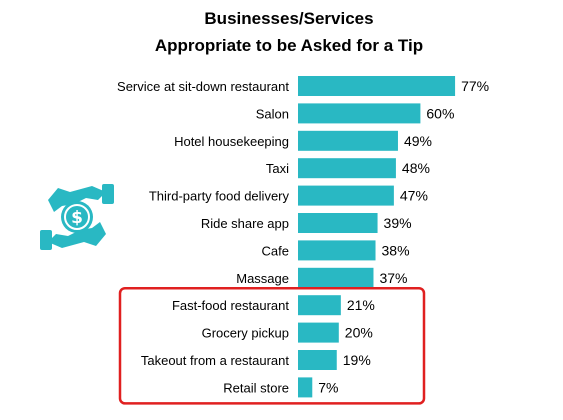 This screenshot has width=563, height=420. I want to click on dollar-sign: $, so click(77, 218).